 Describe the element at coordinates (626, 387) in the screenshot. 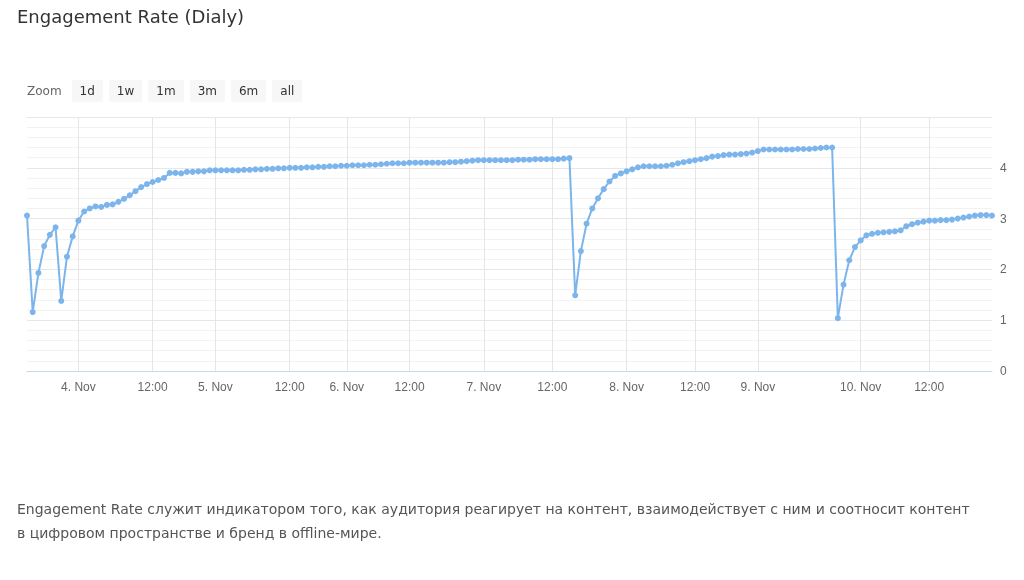

I see `x-tick-label: 8. Nov` at that location.